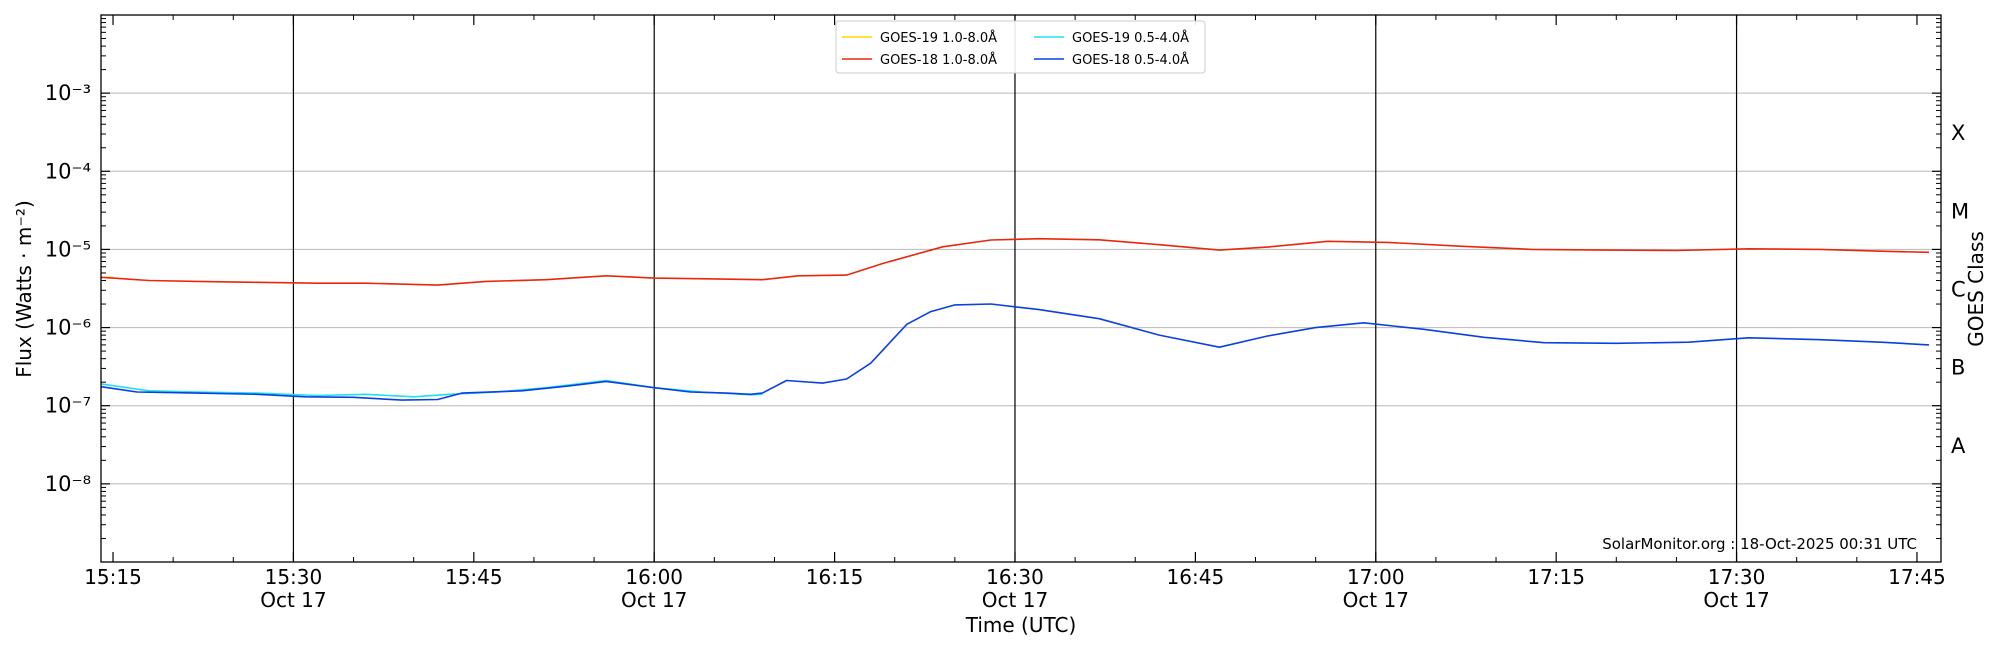 This screenshot has width=2000, height=650. Describe the element at coordinates (1958, 446) in the screenshot. I see `goes-class-label: A` at that location.